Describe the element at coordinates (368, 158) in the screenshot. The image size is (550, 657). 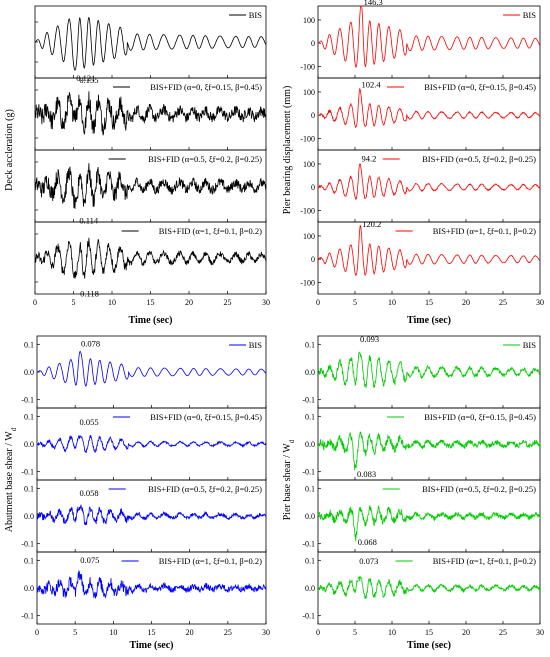
I see `peak-label: 94.2` at that location.